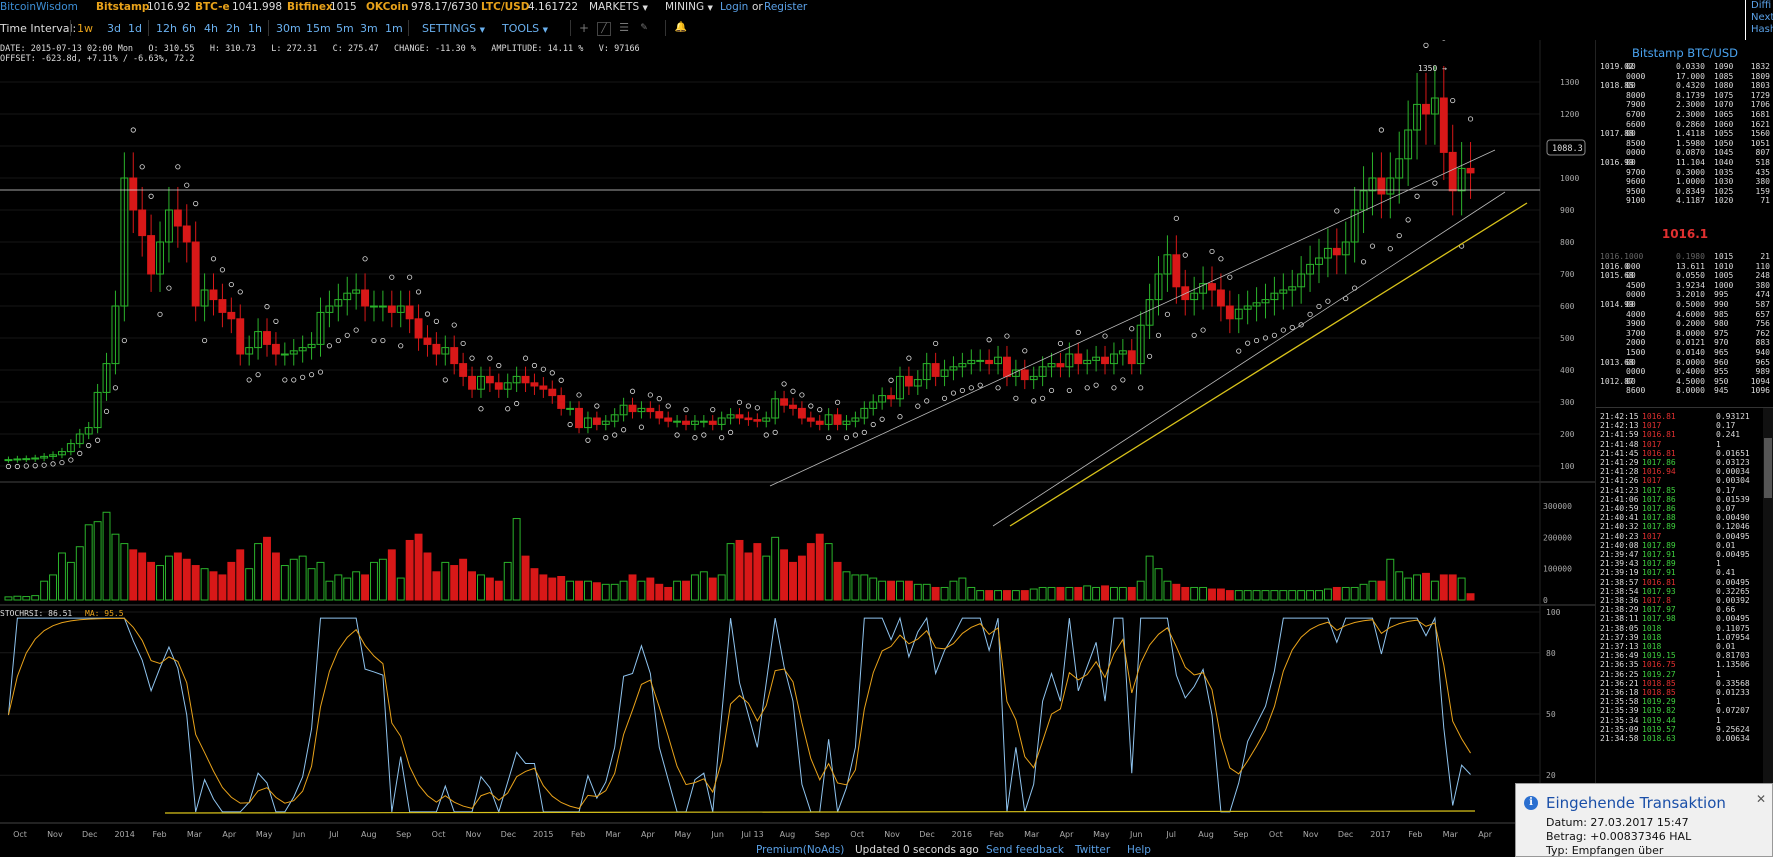 This screenshot has width=1773, height=857. I want to click on help-link: Help, so click(1139, 850).